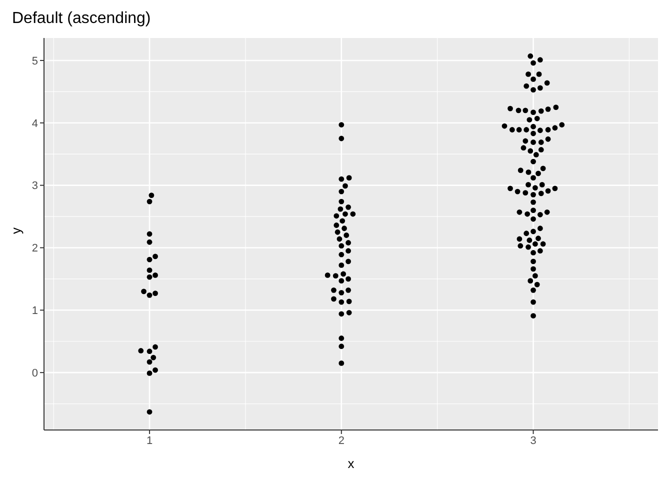 The width and height of the screenshot is (672, 480). What do you see at coordinates (149, 440) in the screenshot?
I see `x-tick-label: 1` at bounding box center [149, 440].